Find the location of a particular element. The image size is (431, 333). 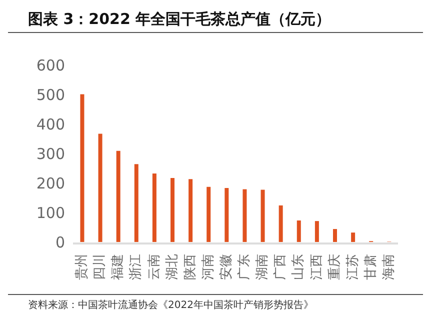

x-tick-label: 贵州 is located at coordinates (82, 267).